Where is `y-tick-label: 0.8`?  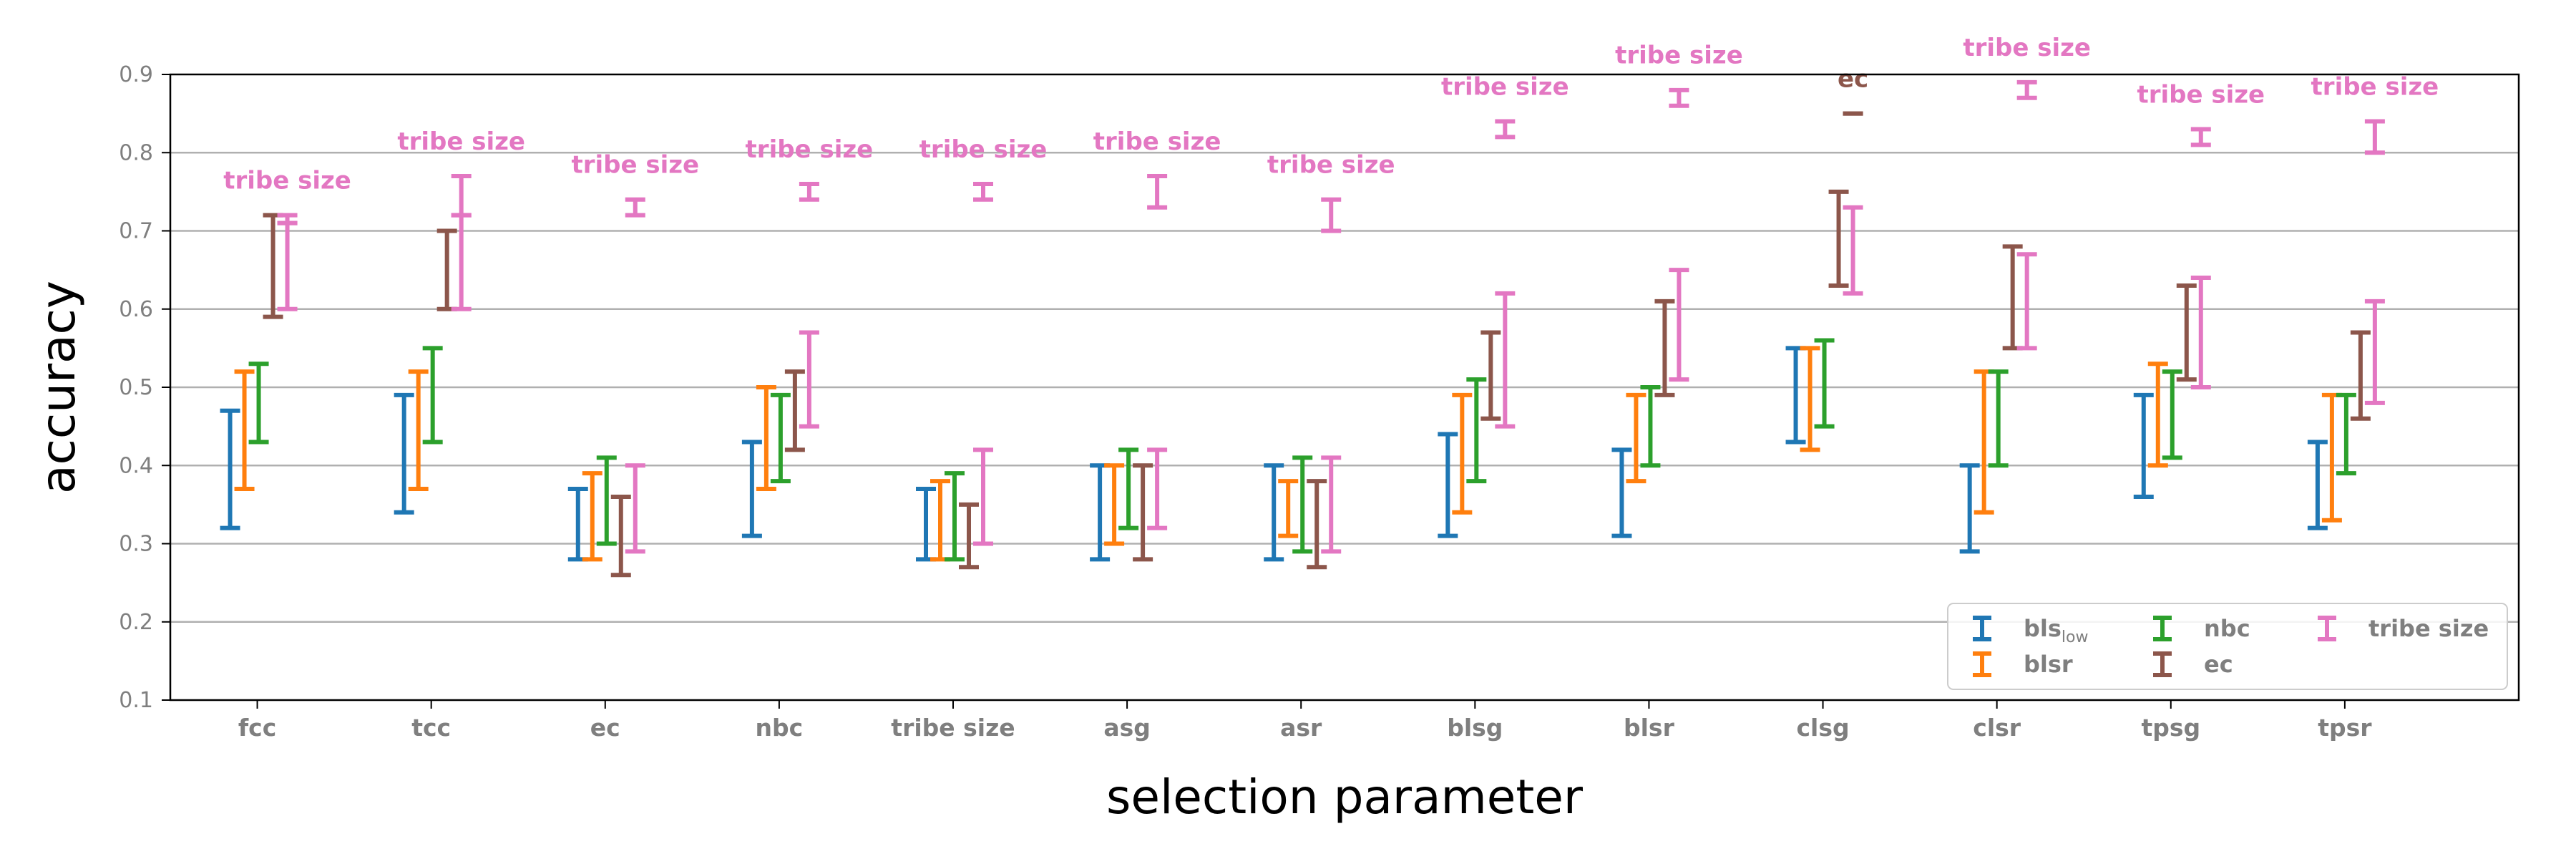
y-tick-label: 0.8 is located at coordinates (136, 152).